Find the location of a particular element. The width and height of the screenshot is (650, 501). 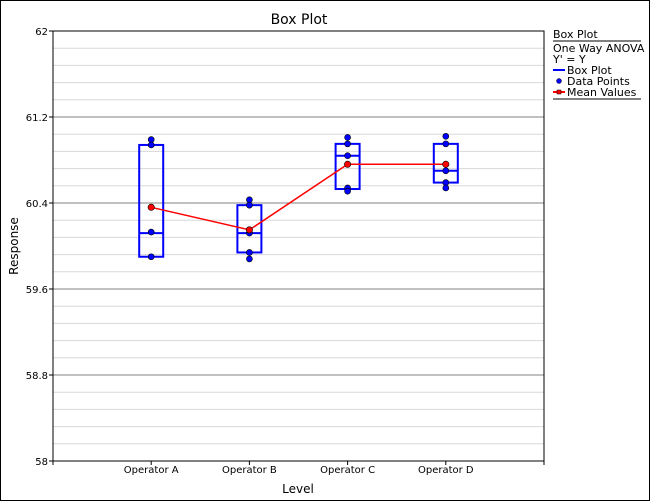

y-tick-label: 58 is located at coordinates (41, 462).